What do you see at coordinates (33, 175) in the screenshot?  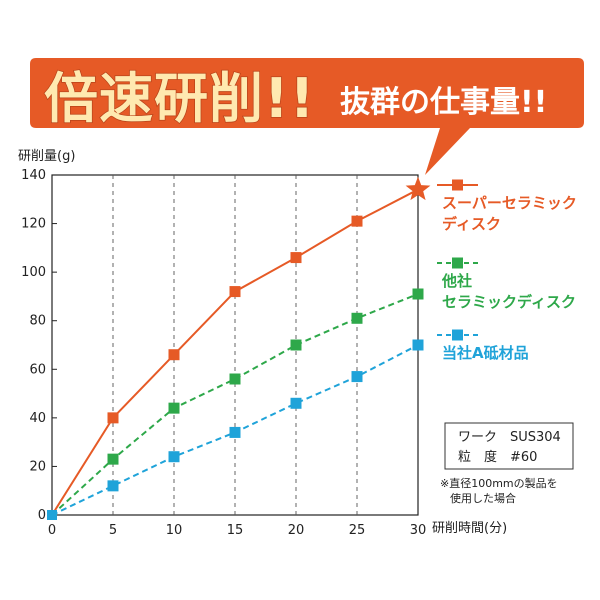 I see `y-tick-label-7: 140` at bounding box center [33, 175].